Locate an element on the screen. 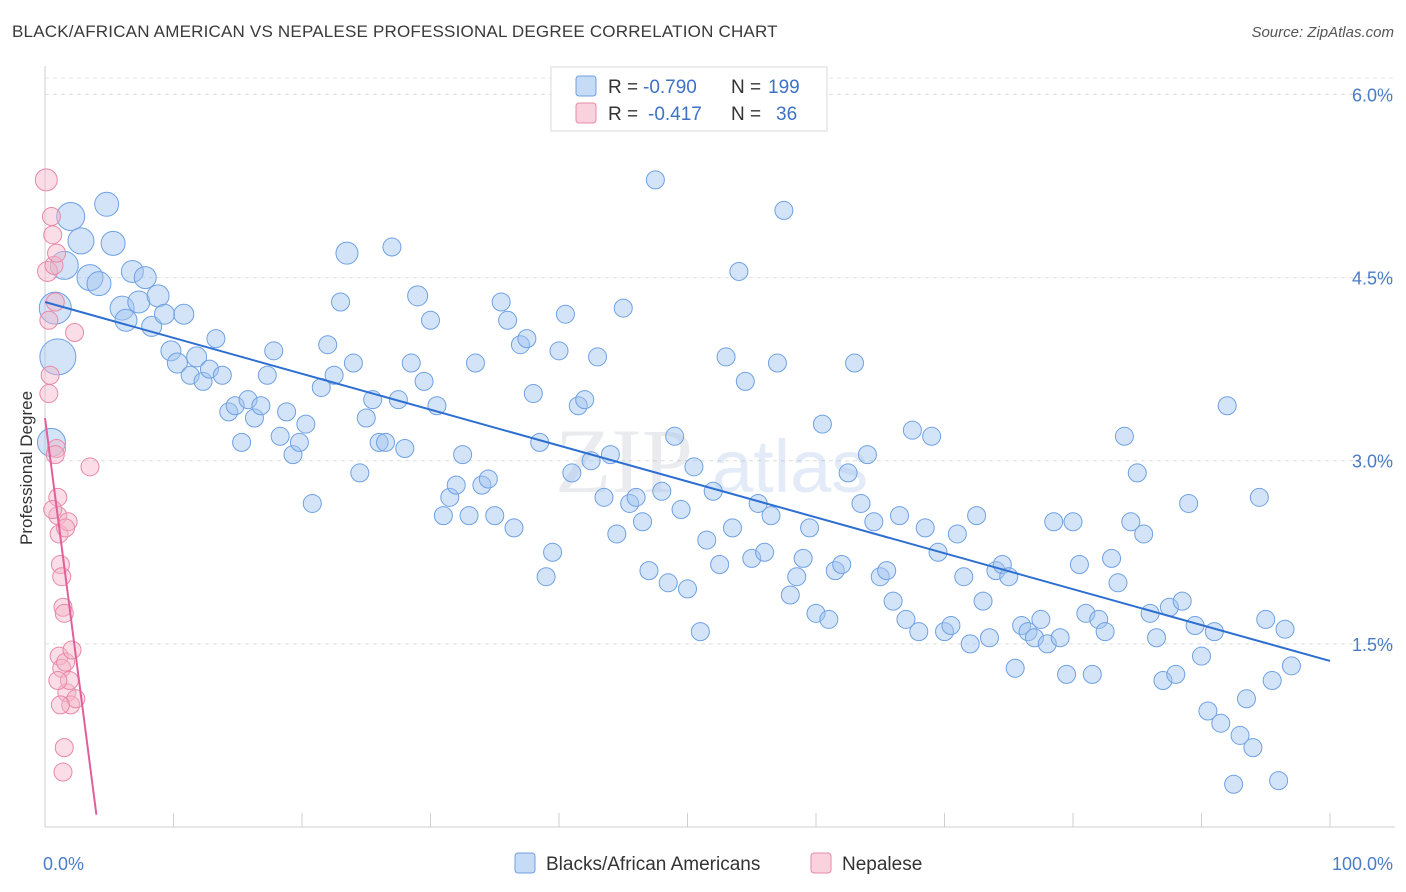  legend-label-nepalese: Nepalese is located at coordinates (882, 864).